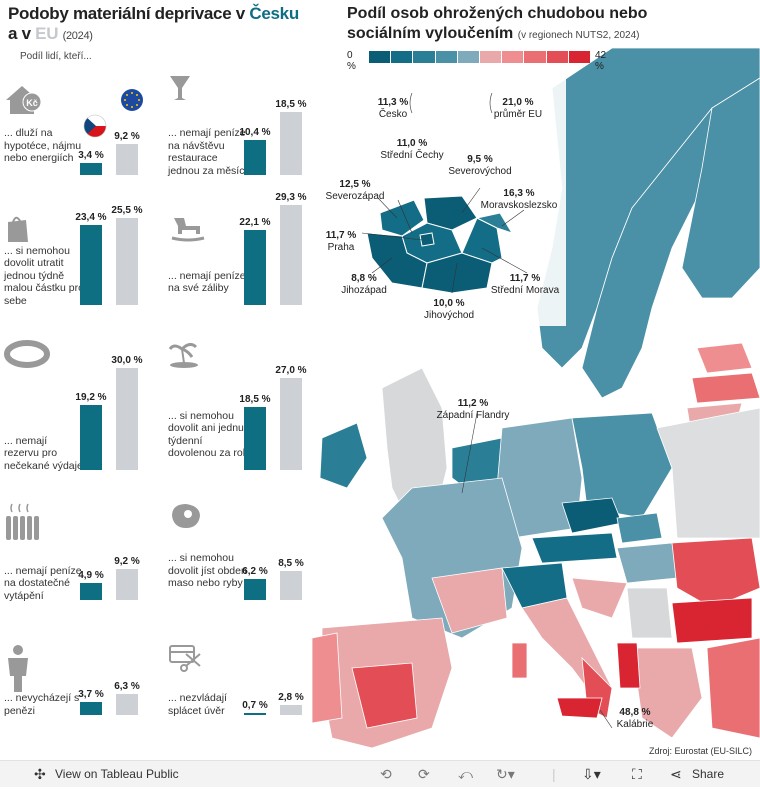 This screenshot has width=760, height=805. Describe the element at coordinates (91, 397) in the screenshot. I see `value-label-cz: 19,2 %` at that location.